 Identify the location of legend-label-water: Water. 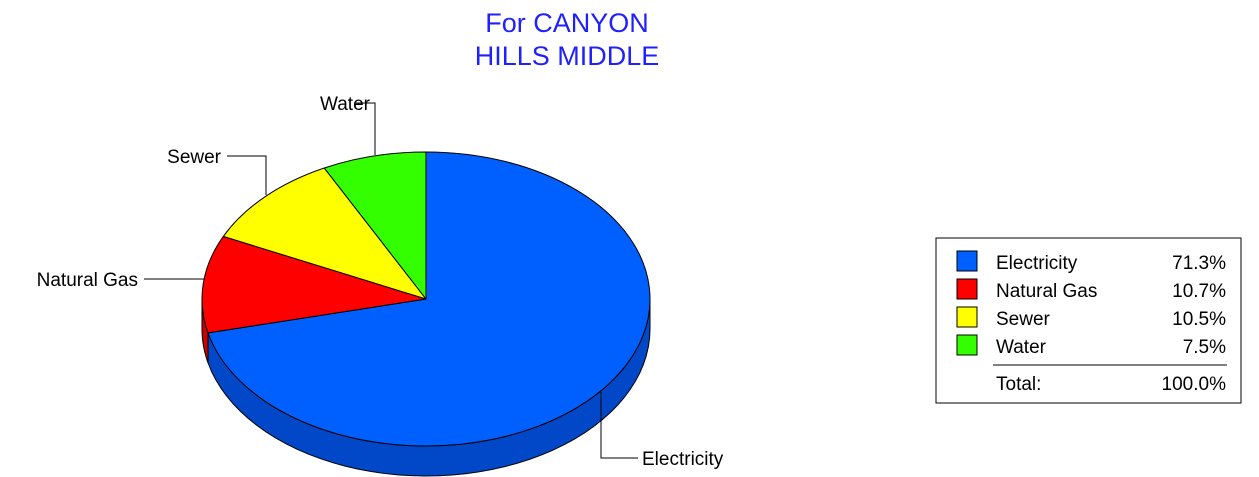
(1021, 347).